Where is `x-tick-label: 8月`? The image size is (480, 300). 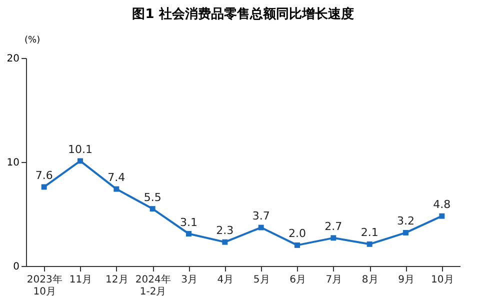 x-tick-label: 8月 is located at coordinates (370, 280).